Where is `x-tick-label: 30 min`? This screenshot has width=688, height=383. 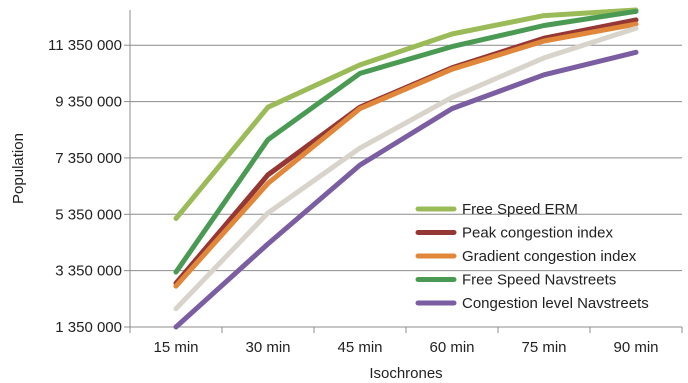
x-tick-label: 30 min is located at coordinates (267, 347).